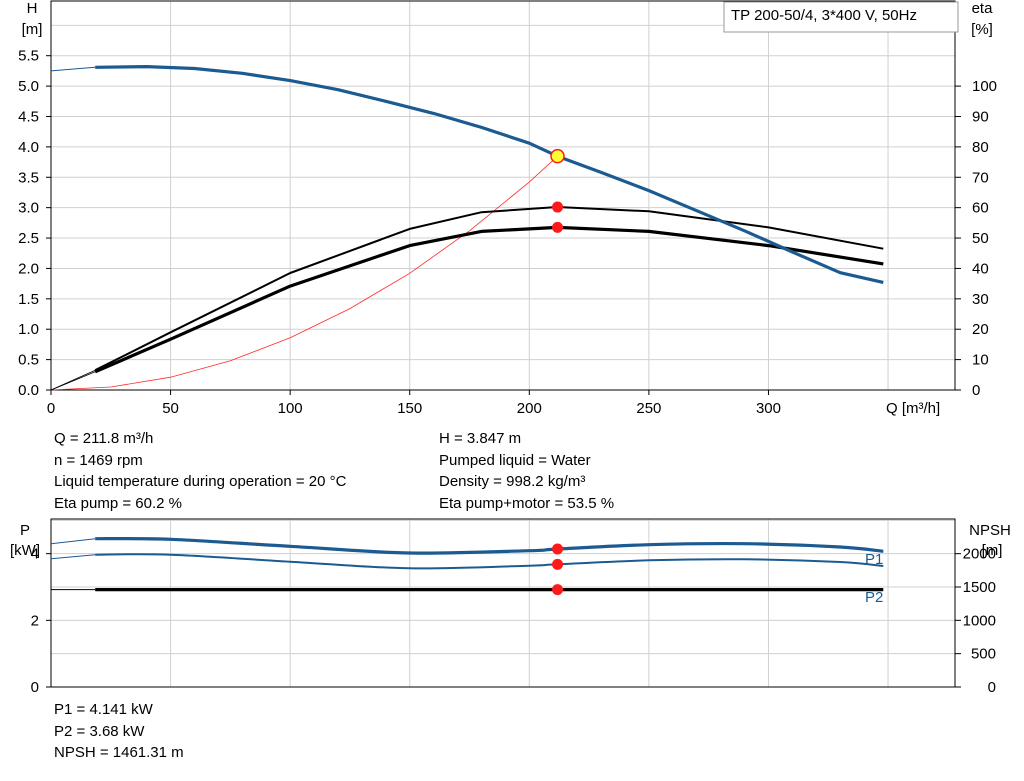 Image resolution: width=1024 pixels, height=781 pixels. Describe the element at coordinates (976, 390) in the screenshot. I see `eta-tick-label: 0` at that location.